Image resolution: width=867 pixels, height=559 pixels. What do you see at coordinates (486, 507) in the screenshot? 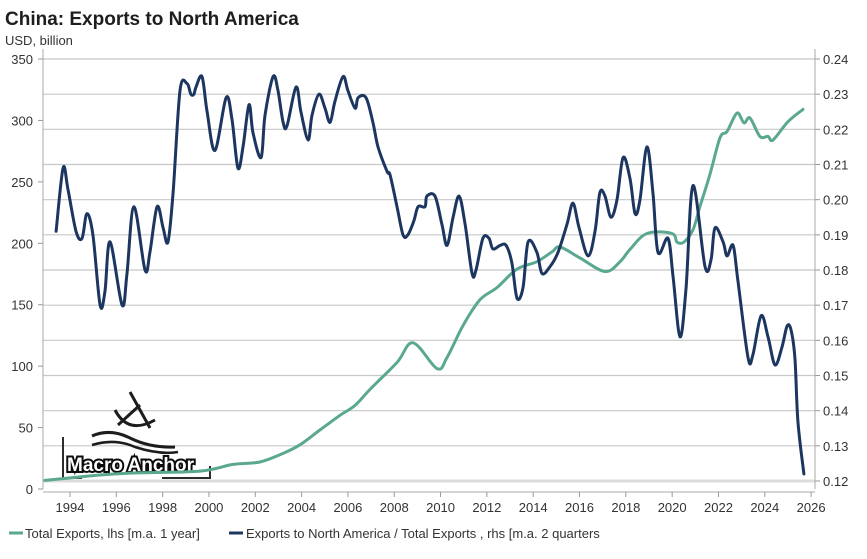
I see `x-tick-label: 2012` at bounding box center [486, 507].